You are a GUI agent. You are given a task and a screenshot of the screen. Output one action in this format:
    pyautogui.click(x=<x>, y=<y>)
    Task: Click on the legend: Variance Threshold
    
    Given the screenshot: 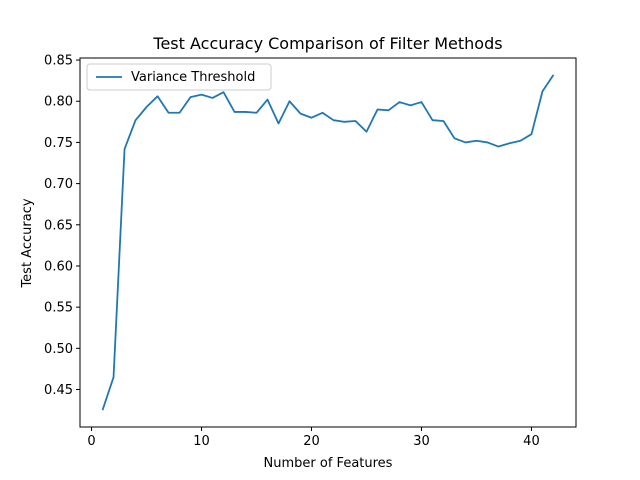 What is the action you would take?
    pyautogui.click(x=179, y=77)
    